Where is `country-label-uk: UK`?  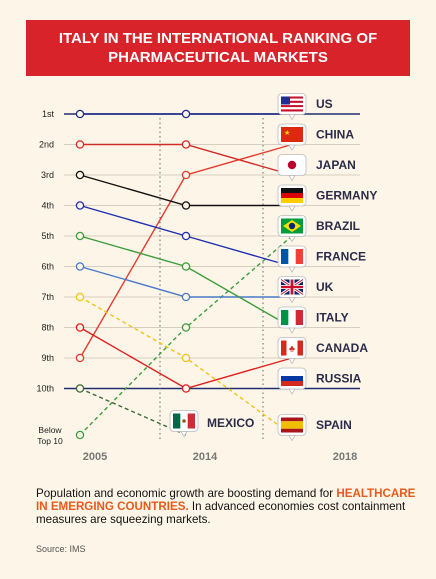 country-label-uk: UK is located at coordinates (325, 287).